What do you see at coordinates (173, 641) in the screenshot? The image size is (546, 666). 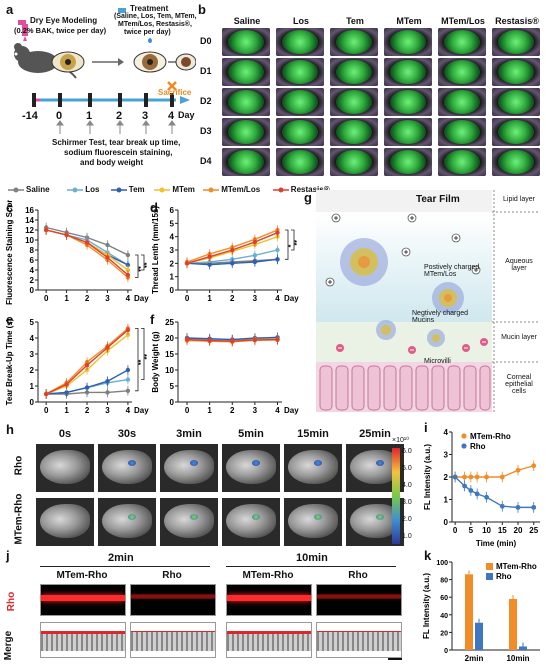 I see `tissue-layer` at bounding box center [173, 641].